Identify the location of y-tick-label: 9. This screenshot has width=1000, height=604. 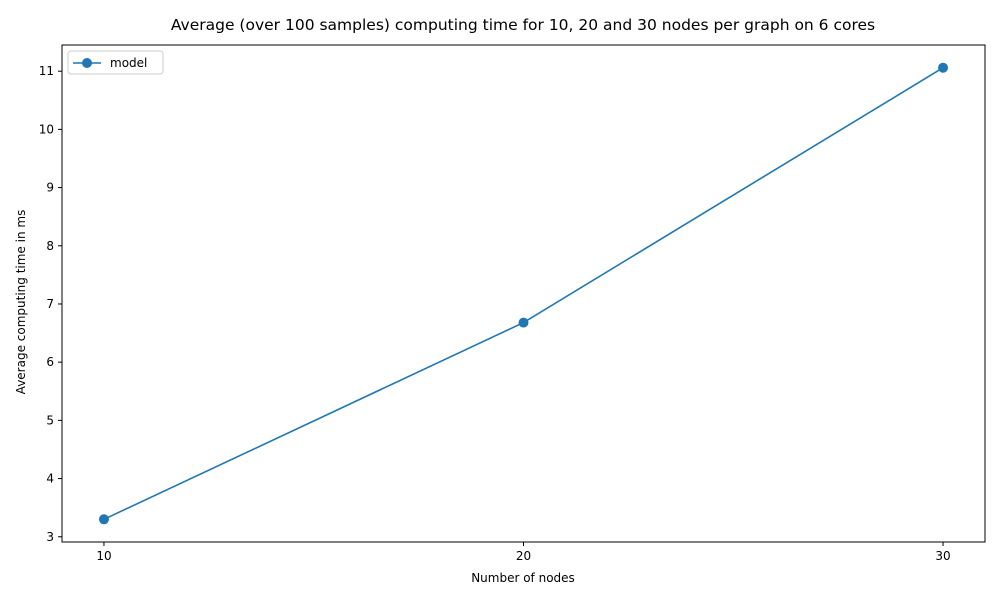
(50, 188).